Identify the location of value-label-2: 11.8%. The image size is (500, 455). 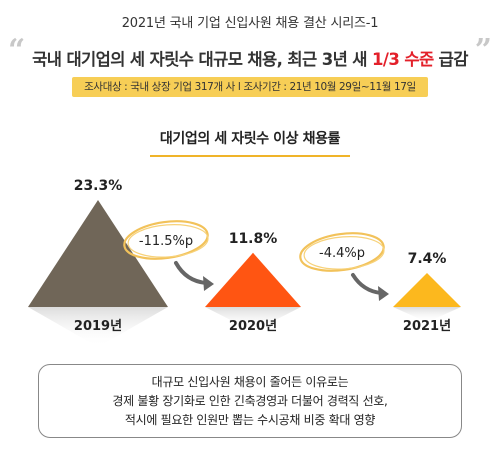
(253, 239).